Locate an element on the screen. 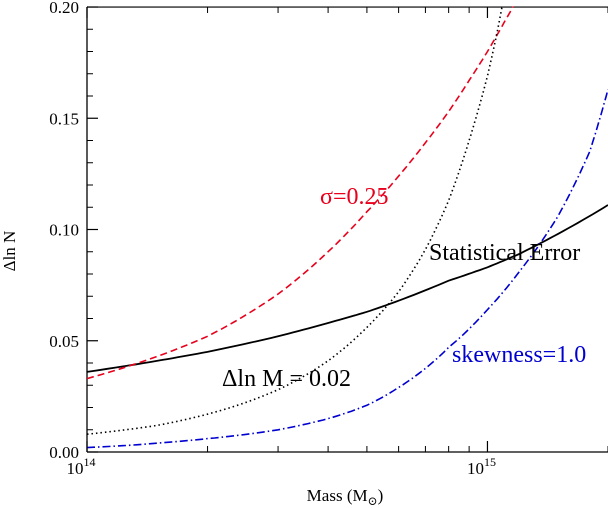  x-axis-title: Mass (M⊙) is located at coordinates (345, 497).